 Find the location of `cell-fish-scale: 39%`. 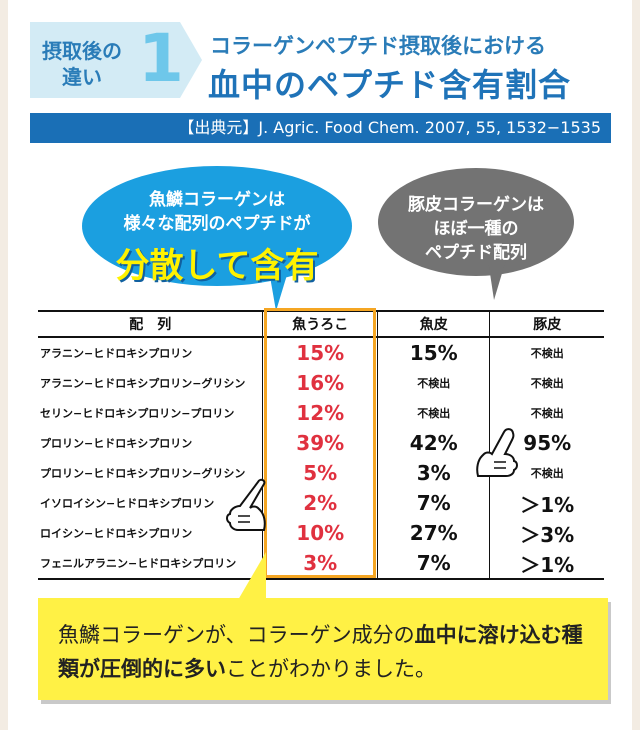

cell-fish-scale: 39% is located at coordinates (320, 443).